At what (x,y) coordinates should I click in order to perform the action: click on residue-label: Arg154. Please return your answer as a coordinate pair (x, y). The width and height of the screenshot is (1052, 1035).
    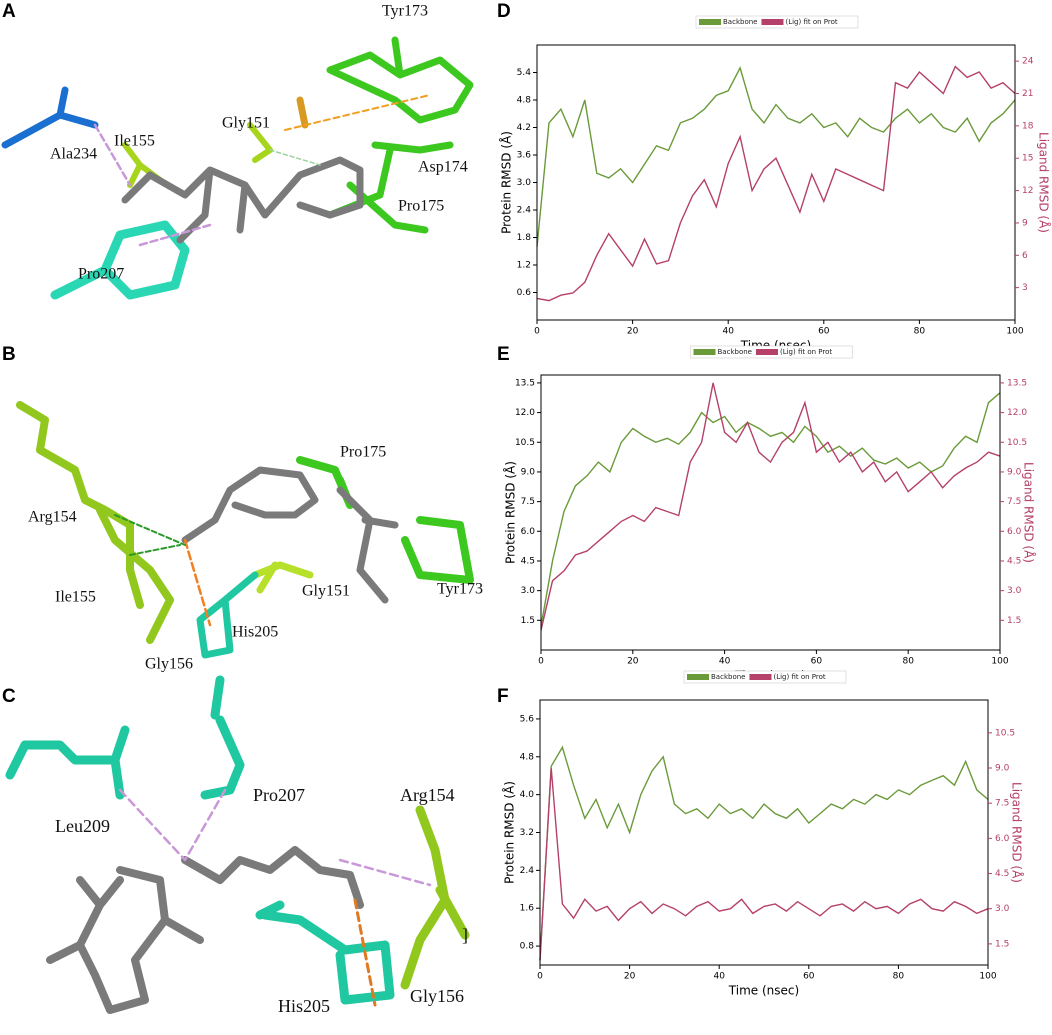
    Looking at the image, I should click on (427, 795).